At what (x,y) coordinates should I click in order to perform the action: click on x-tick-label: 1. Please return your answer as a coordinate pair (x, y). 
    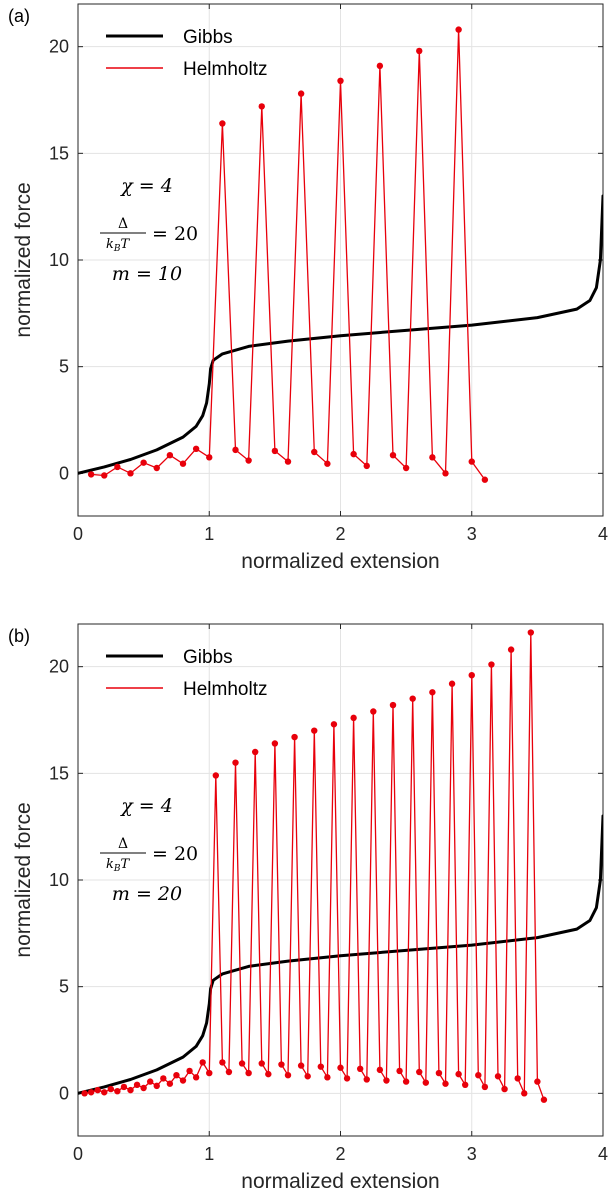
    Looking at the image, I should click on (209, 534).